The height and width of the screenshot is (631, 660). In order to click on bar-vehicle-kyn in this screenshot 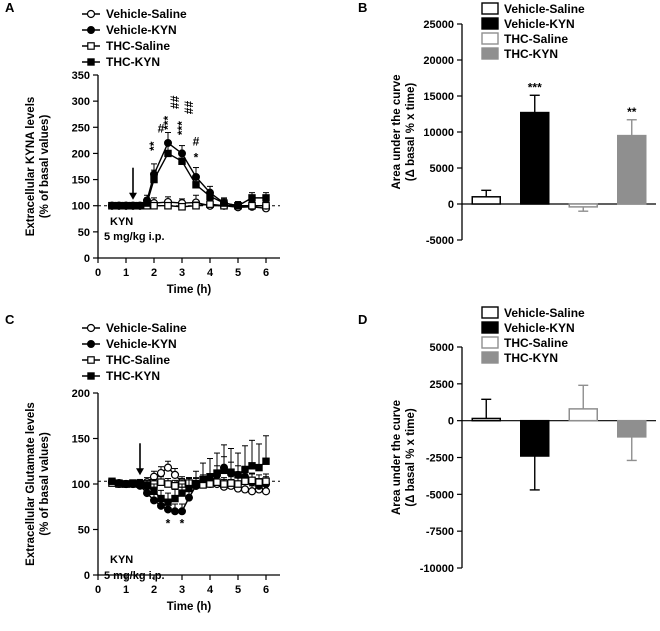, I will do `click(535, 158)`.